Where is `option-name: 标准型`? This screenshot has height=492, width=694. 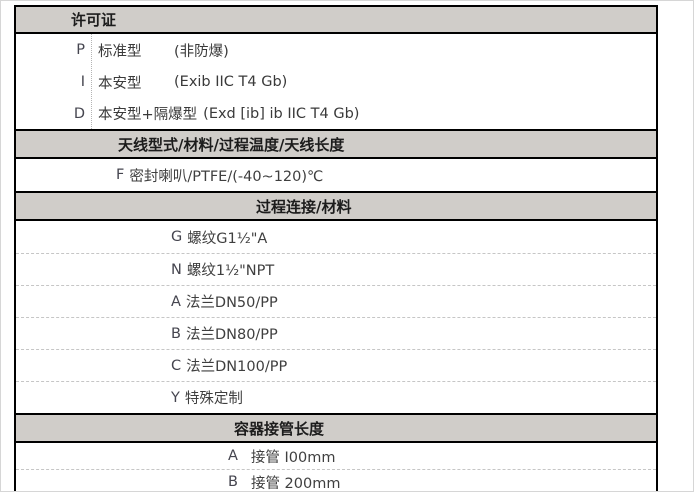
option-name: 标准型 is located at coordinates (120, 51).